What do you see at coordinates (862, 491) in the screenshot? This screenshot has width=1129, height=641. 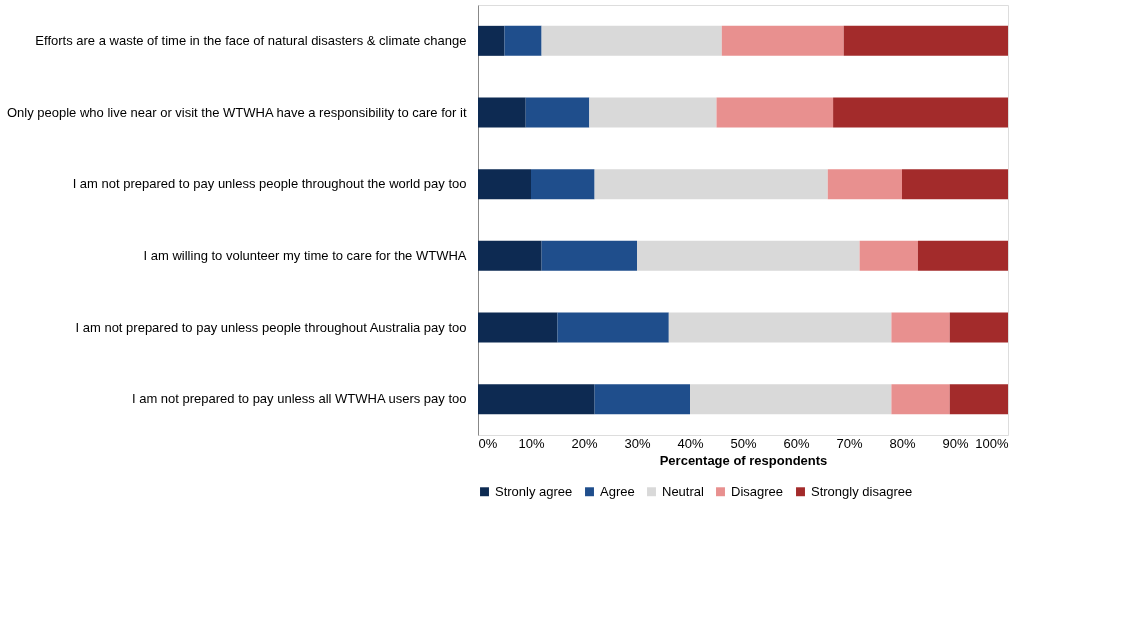 I see `legend-label: Strongly disagree` at bounding box center [862, 491].